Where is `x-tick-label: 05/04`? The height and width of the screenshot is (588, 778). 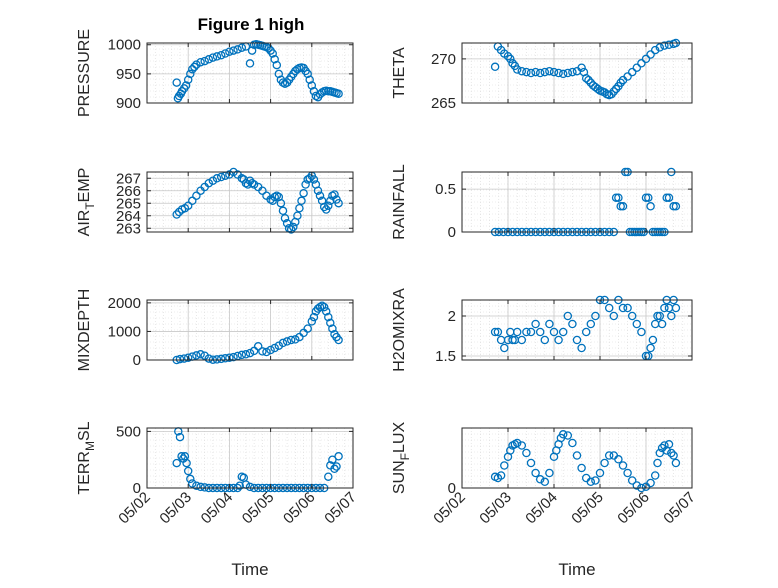 x-tick-label: 05/04 is located at coordinates (541, 508).